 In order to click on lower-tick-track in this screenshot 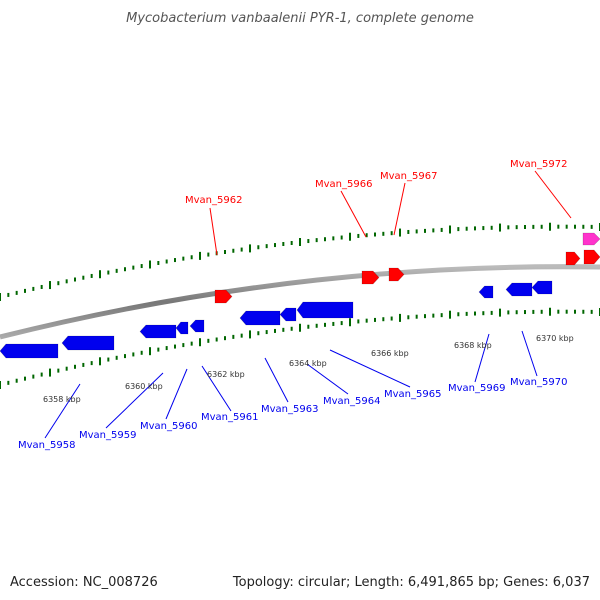, I will do `click(300, 348)`.